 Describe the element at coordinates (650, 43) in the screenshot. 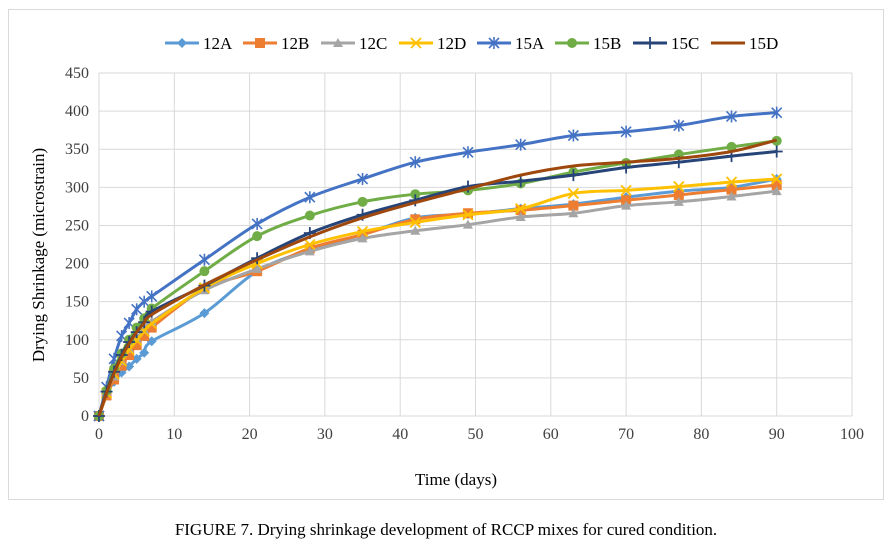

I see `legend-item-15c-marker` at that location.